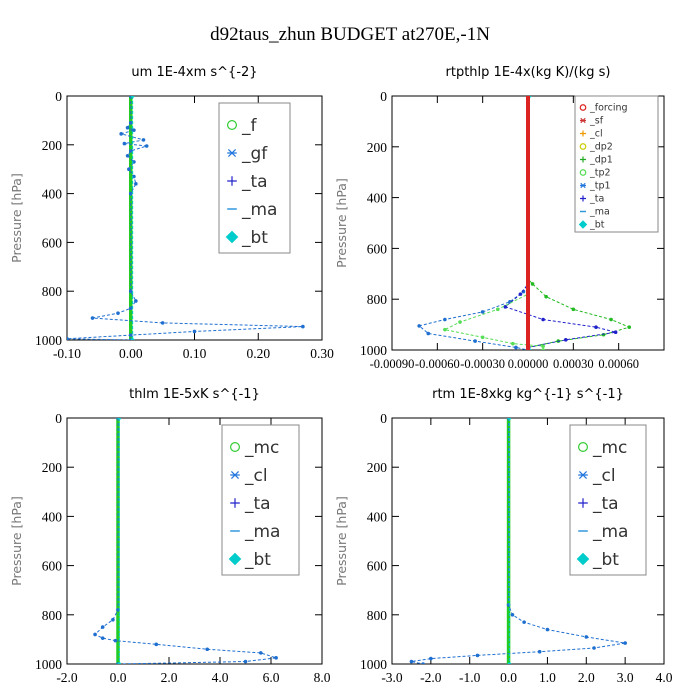 This screenshot has width=700, height=700. Describe the element at coordinates (618, 364) in the screenshot. I see `x-tick-label: 0.00060` at that location.